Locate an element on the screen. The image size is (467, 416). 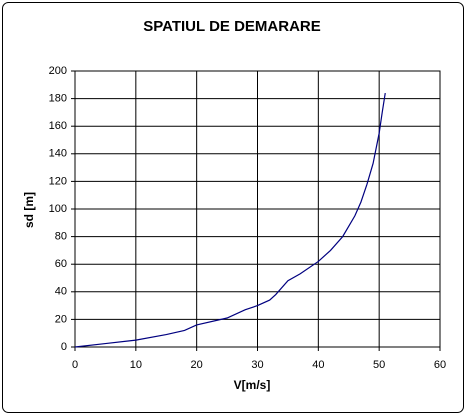
x-tick-label: 10 is located at coordinates (136, 365).